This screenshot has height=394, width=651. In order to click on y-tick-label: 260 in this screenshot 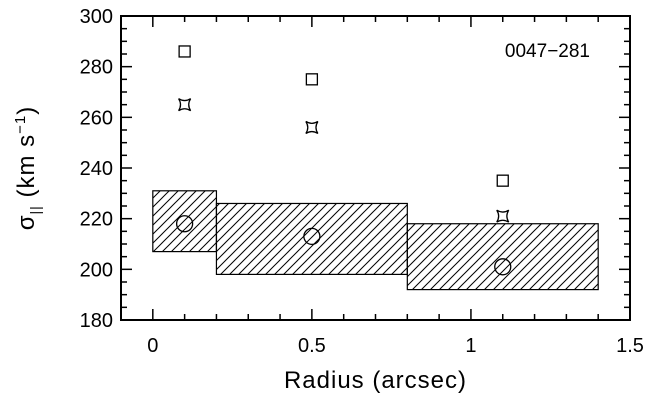, I will do `click(96, 118)`.